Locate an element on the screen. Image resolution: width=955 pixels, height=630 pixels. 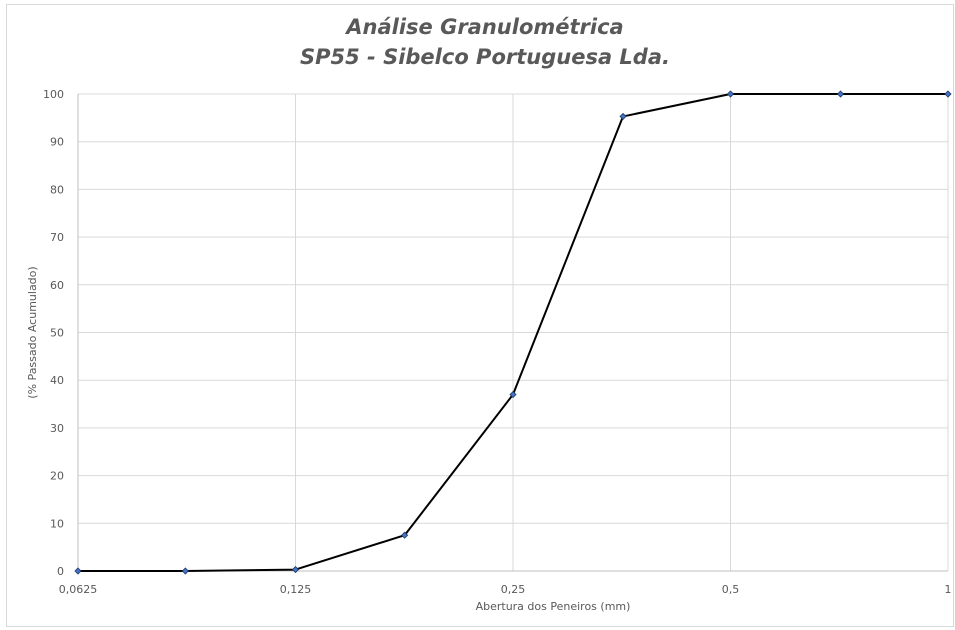
y-tick-label: 100 is located at coordinates (53, 94).